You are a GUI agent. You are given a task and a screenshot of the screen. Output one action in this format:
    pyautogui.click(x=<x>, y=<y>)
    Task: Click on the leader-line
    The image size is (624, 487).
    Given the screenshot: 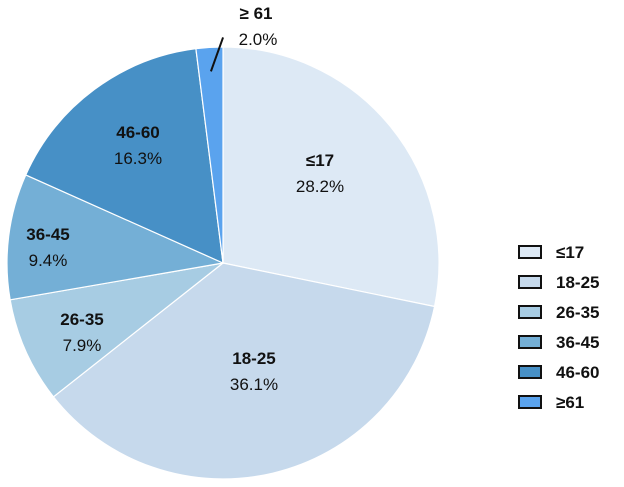 What is the action you would take?
    pyautogui.click(x=216, y=54)
    